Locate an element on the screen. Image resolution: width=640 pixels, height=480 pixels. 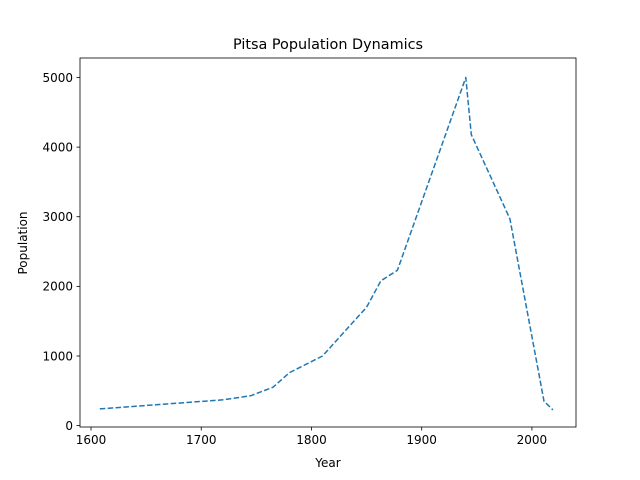
y-tick-label: 3000 is located at coordinates (57, 217).